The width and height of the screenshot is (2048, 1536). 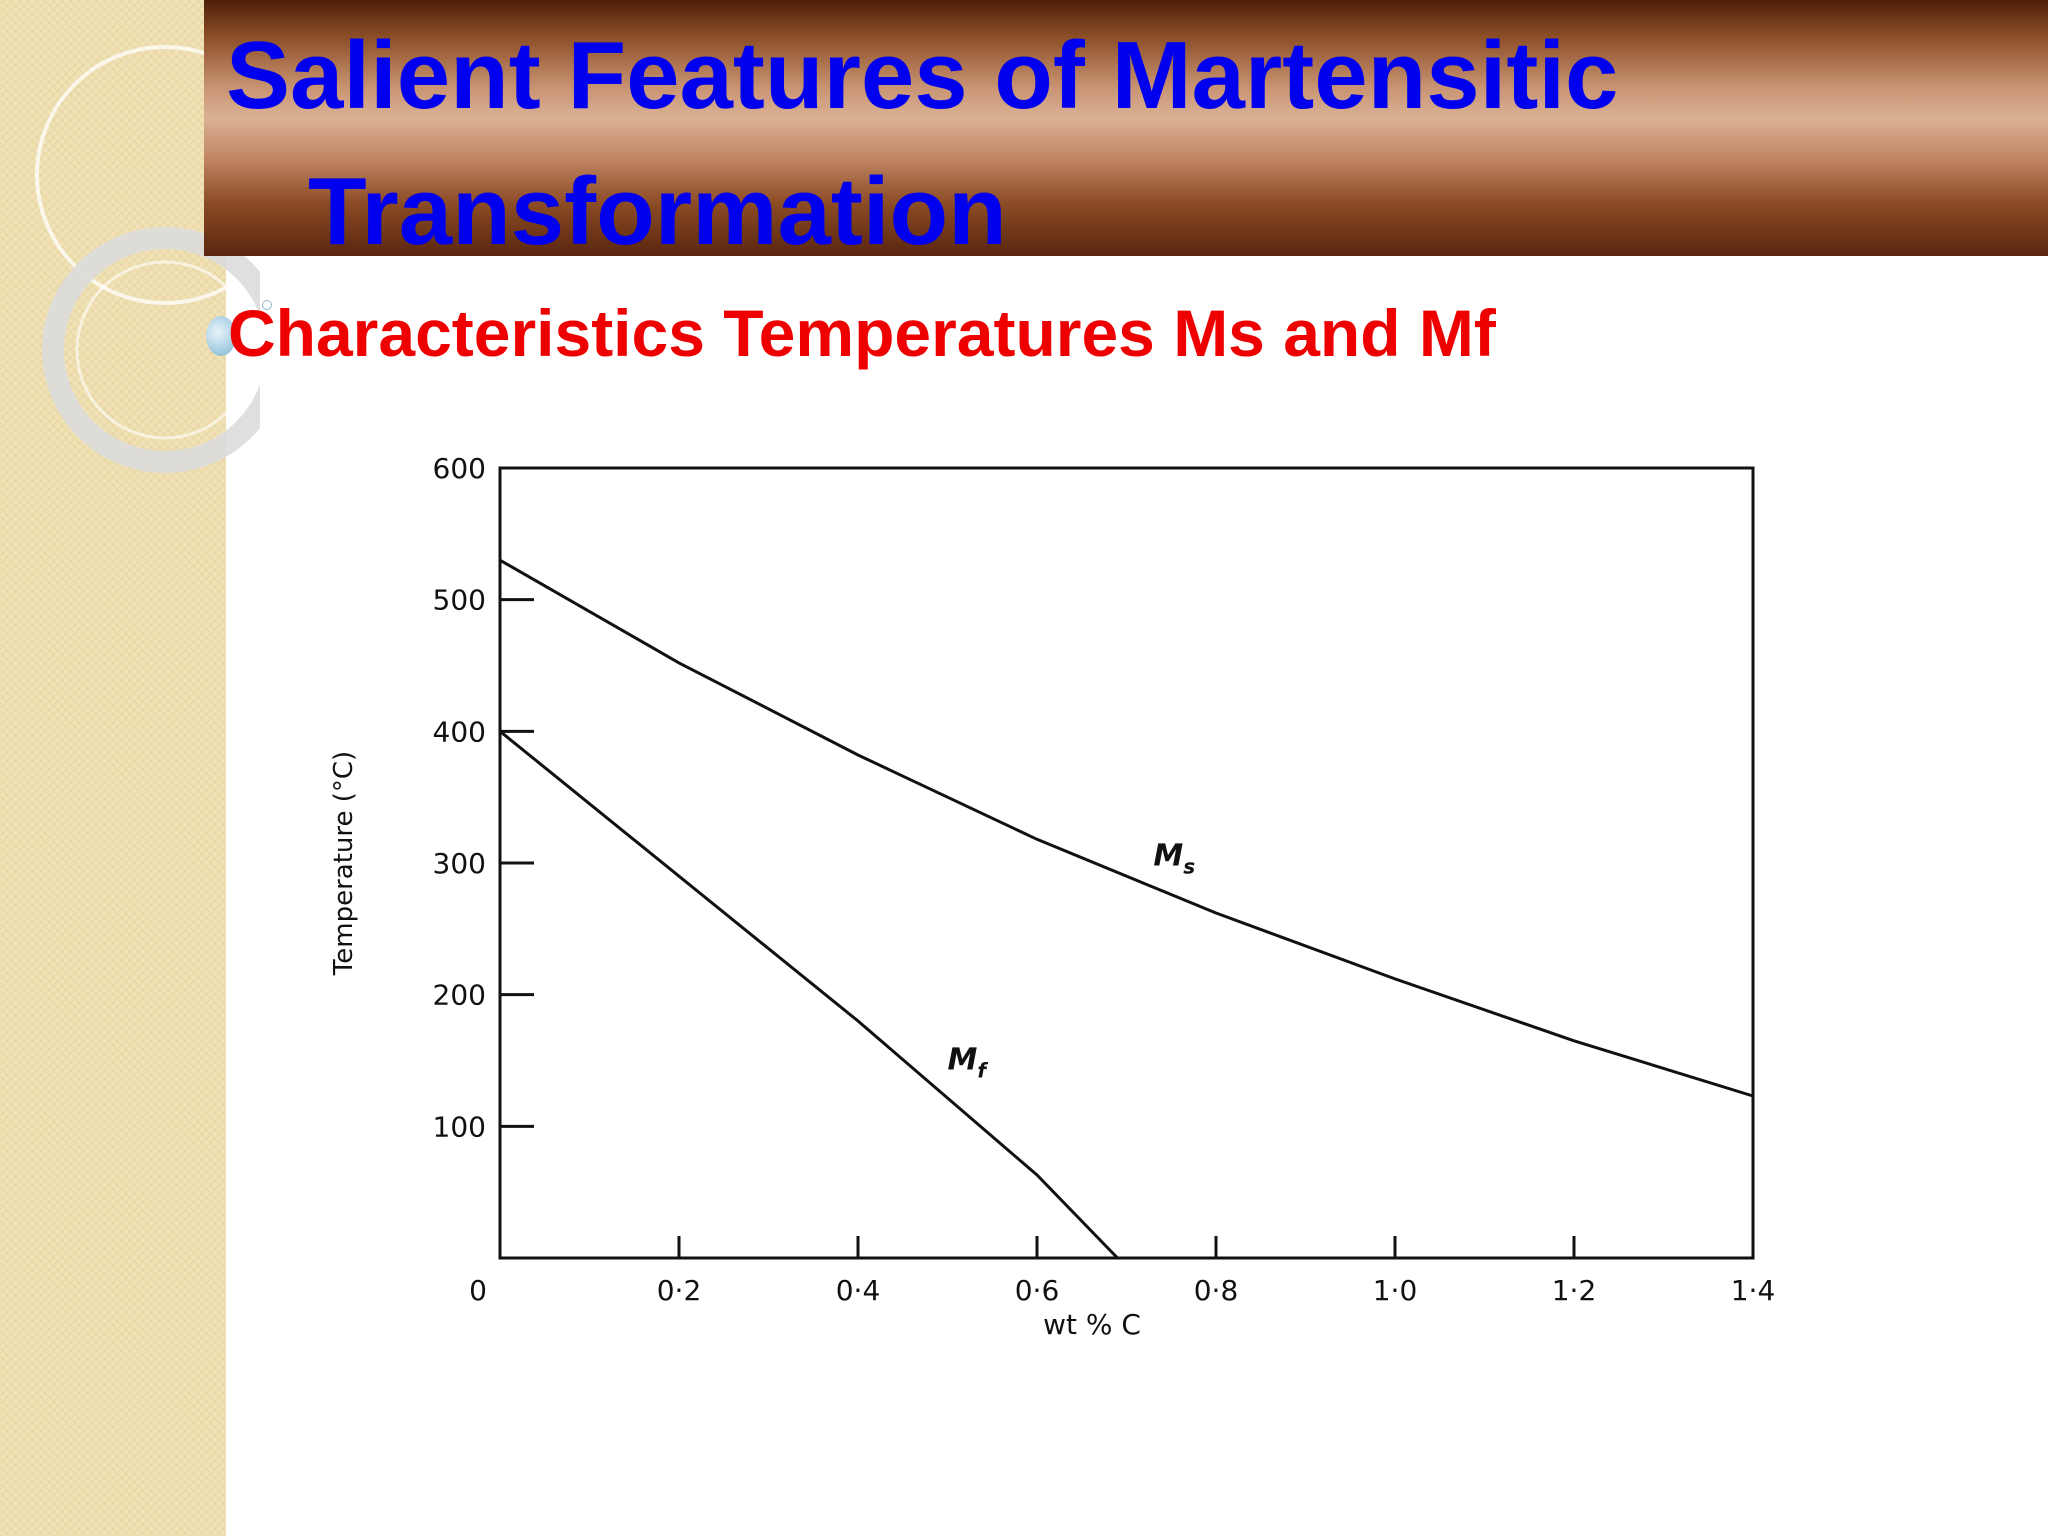 What do you see at coordinates (862, 333) in the screenshot?
I see `slide-subtitle: Characteristics Temperatures Ms and Mf` at bounding box center [862, 333].